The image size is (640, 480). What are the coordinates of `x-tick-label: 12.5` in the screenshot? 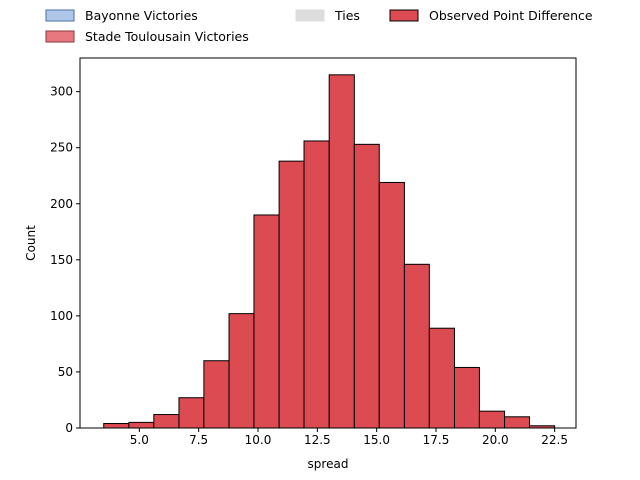 It's located at (317, 440).